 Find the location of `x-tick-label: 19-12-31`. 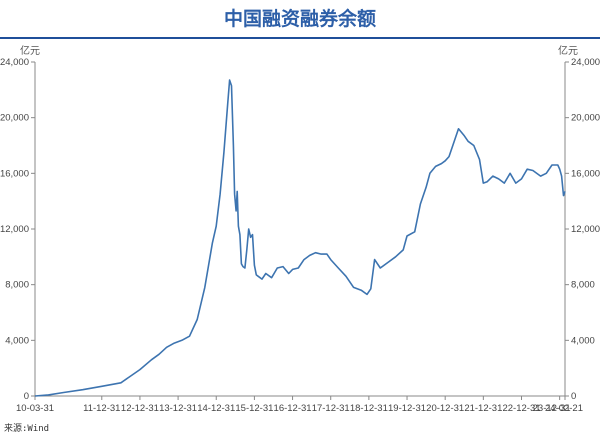

x-tick-label: 19-12-31 is located at coordinates (407, 408).